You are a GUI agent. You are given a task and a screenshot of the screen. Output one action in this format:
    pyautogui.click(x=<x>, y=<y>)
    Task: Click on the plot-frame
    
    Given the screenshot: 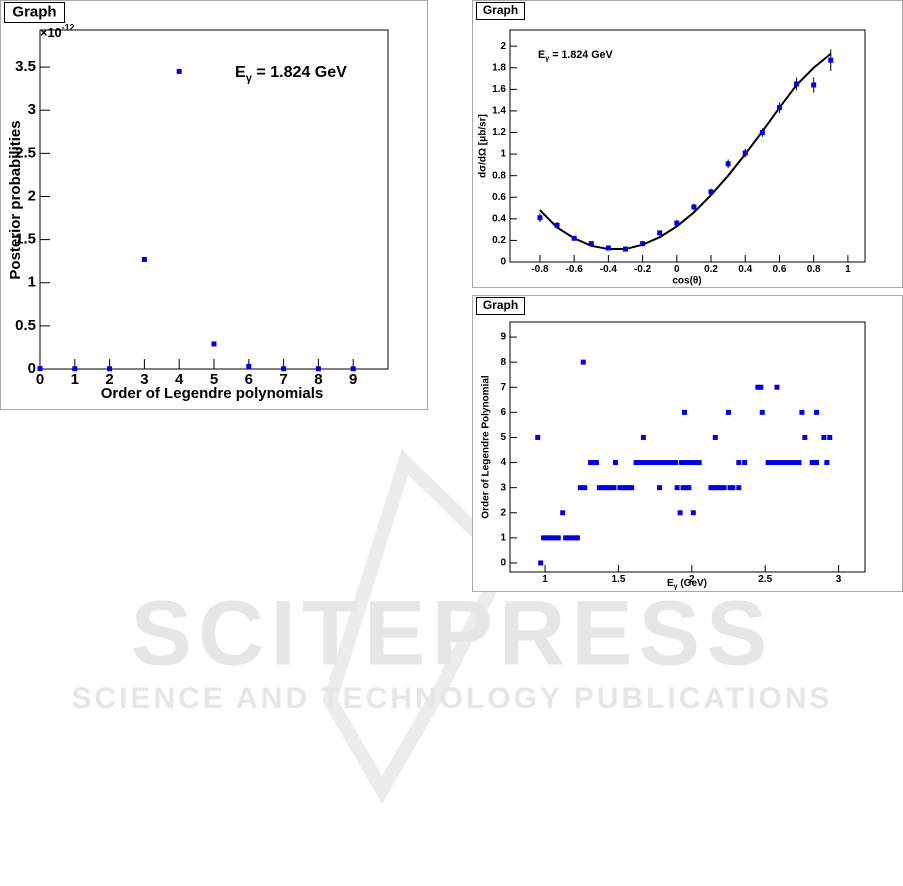 What is the action you would take?
    pyautogui.click(x=687, y=146)
    